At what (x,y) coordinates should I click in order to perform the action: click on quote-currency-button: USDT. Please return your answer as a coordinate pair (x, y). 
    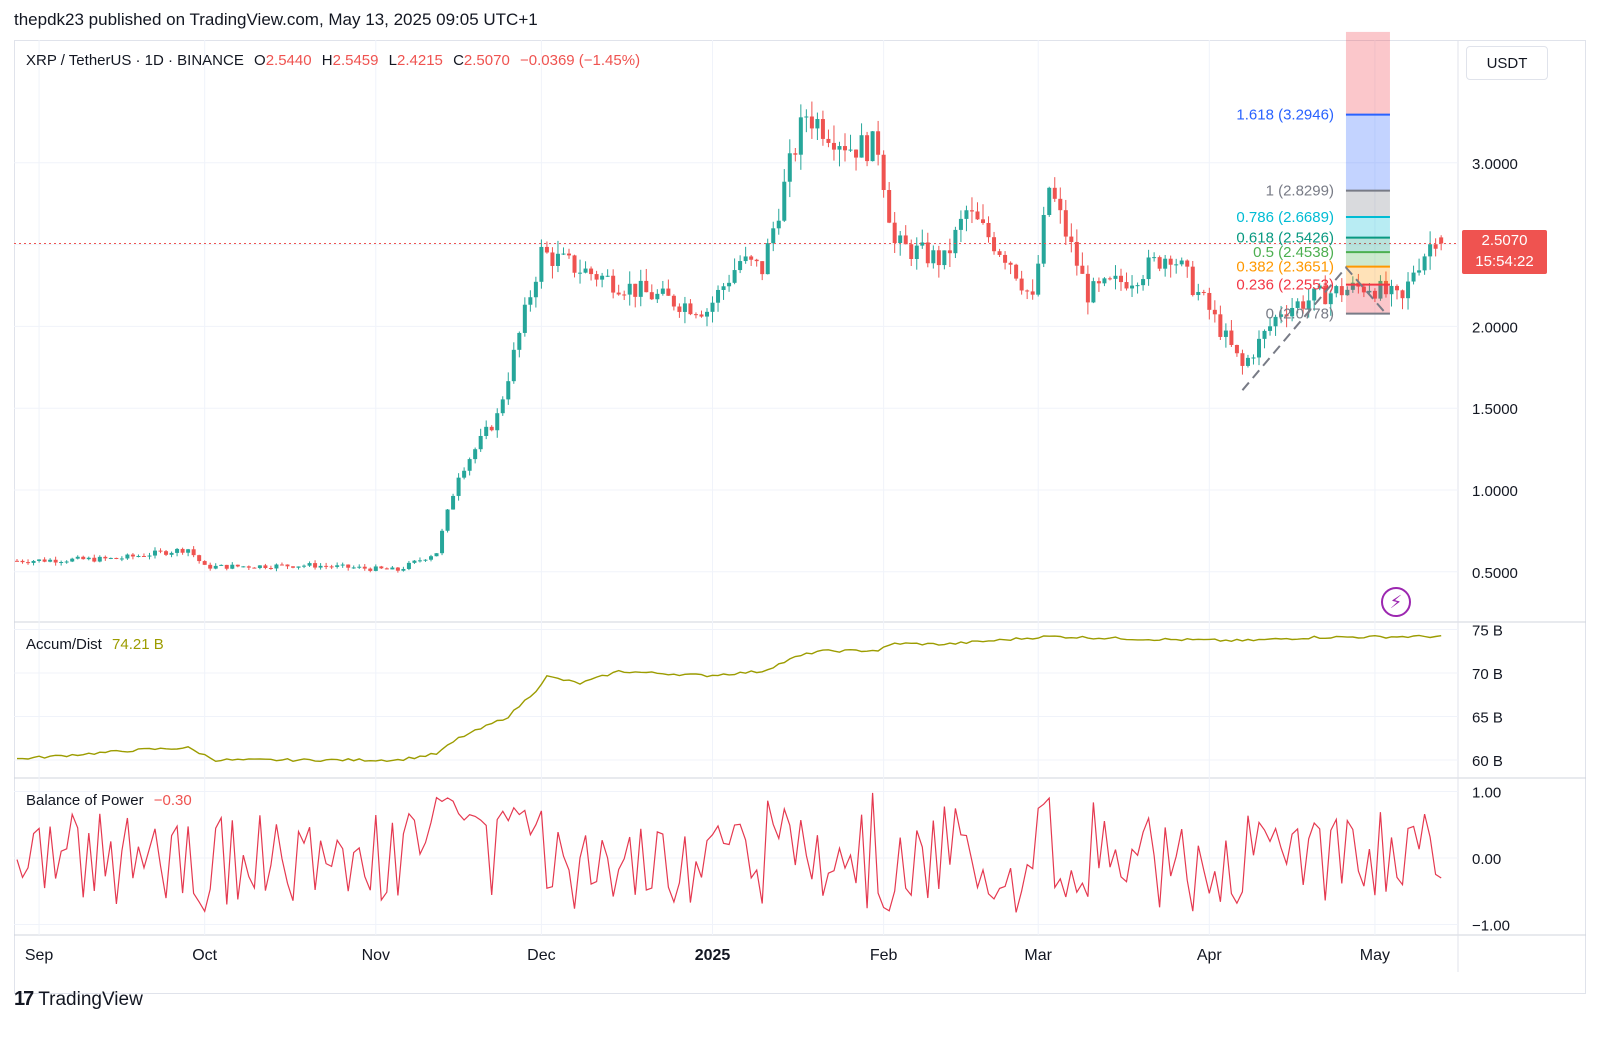
    Looking at the image, I should click on (1507, 63).